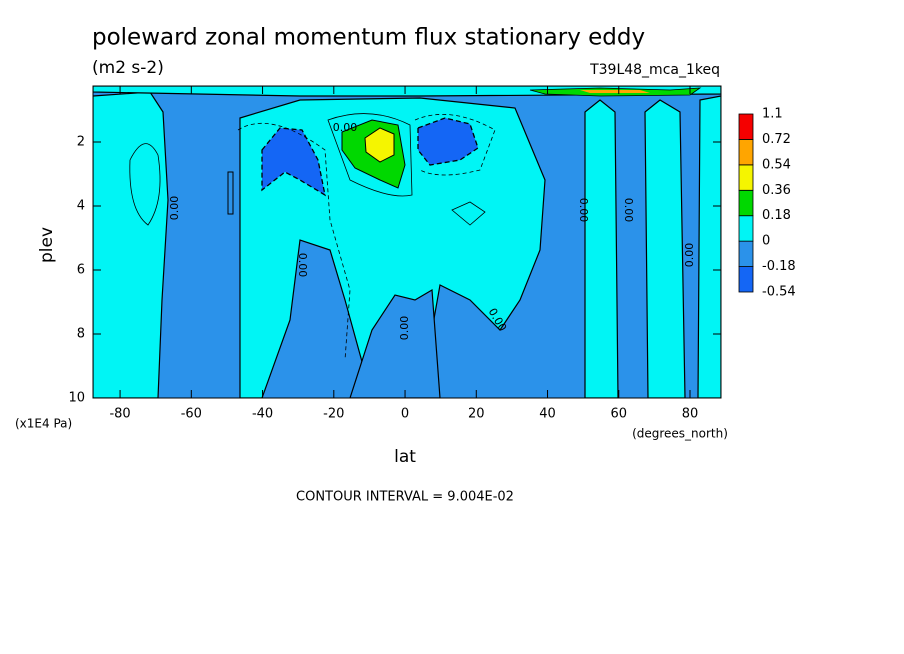 The width and height of the screenshot is (904, 654). Describe the element at coordinates (119, 414) in the screenshot. I see `x-tick-label: -80` at that location.